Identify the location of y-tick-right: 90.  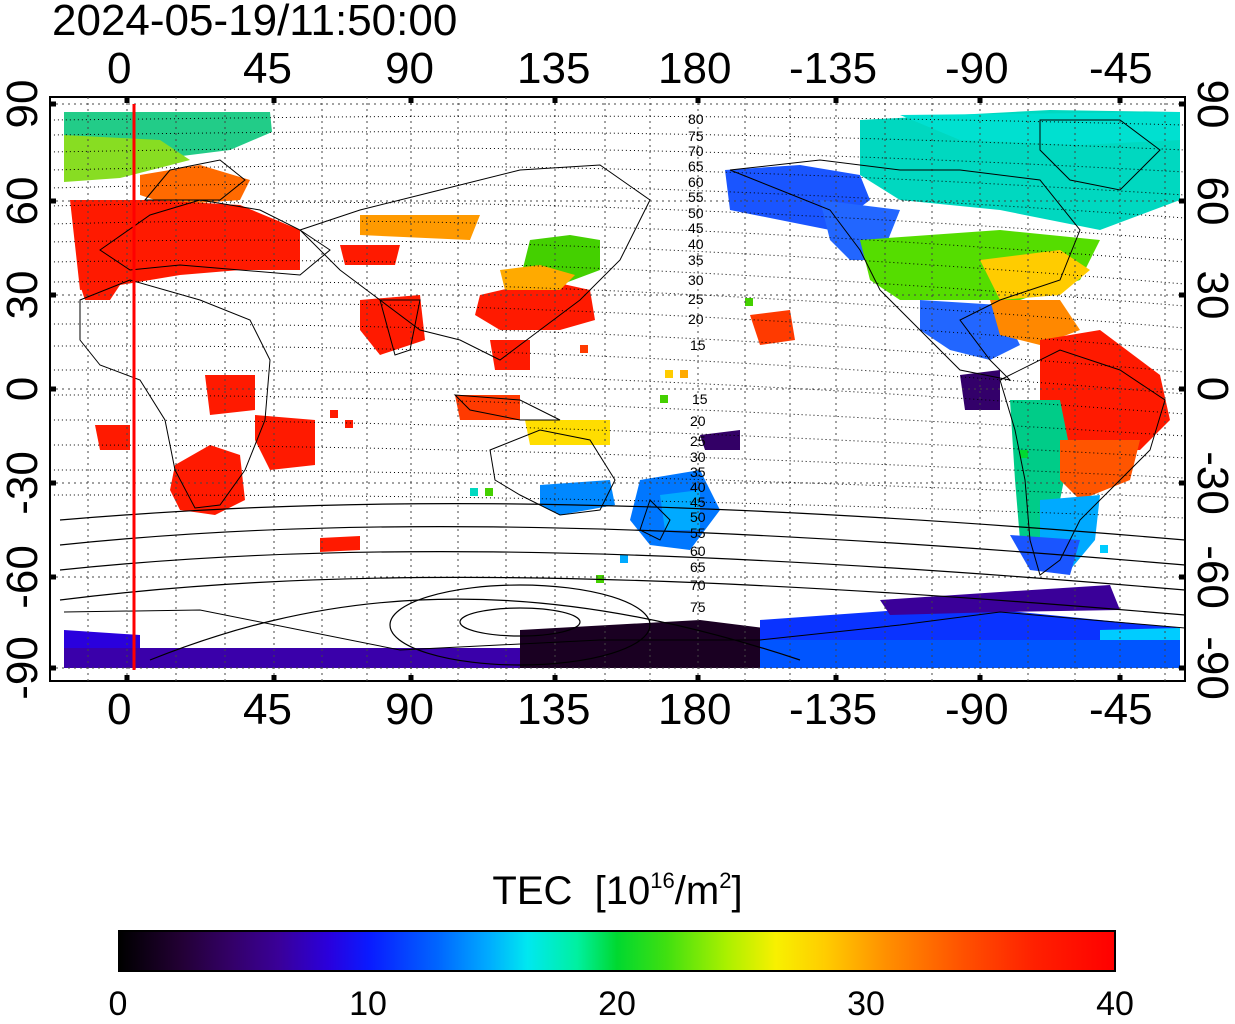
(1211, 104).